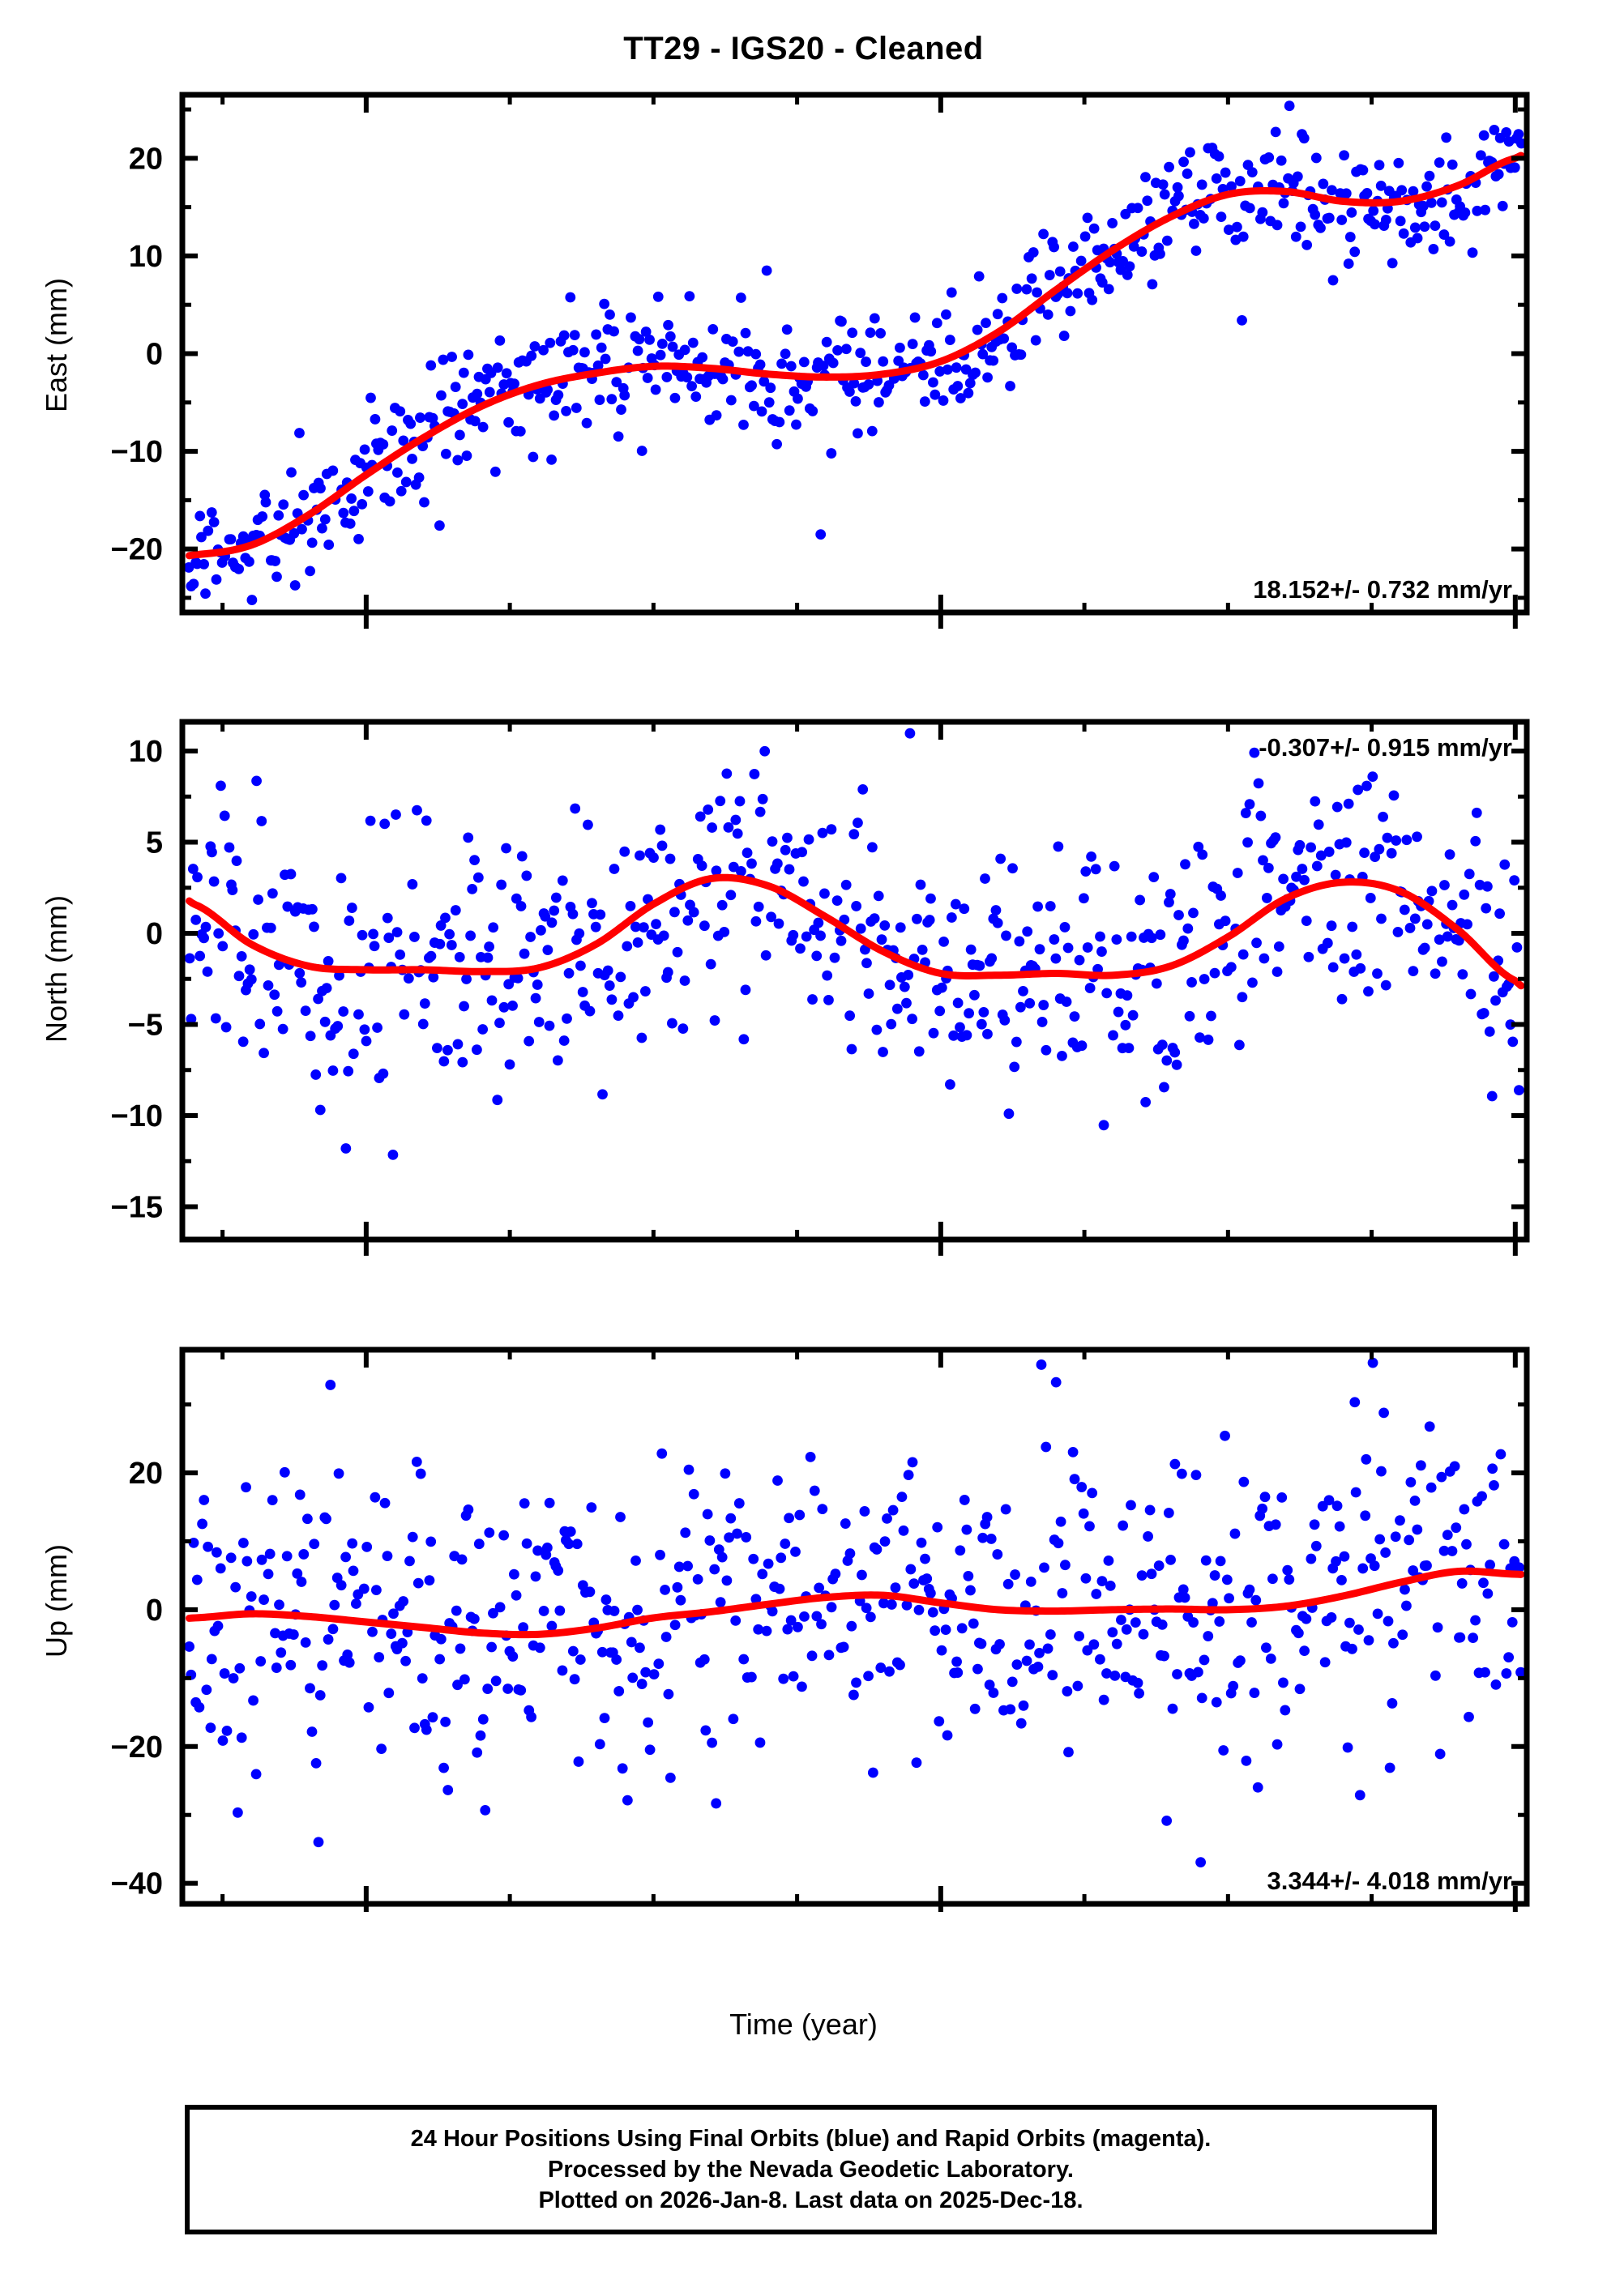  What do you see at coordinates (57, 1601) in the screenshot?
I see `y-axis-label-up: Up (mm)` at bounding box center [57, 1601].